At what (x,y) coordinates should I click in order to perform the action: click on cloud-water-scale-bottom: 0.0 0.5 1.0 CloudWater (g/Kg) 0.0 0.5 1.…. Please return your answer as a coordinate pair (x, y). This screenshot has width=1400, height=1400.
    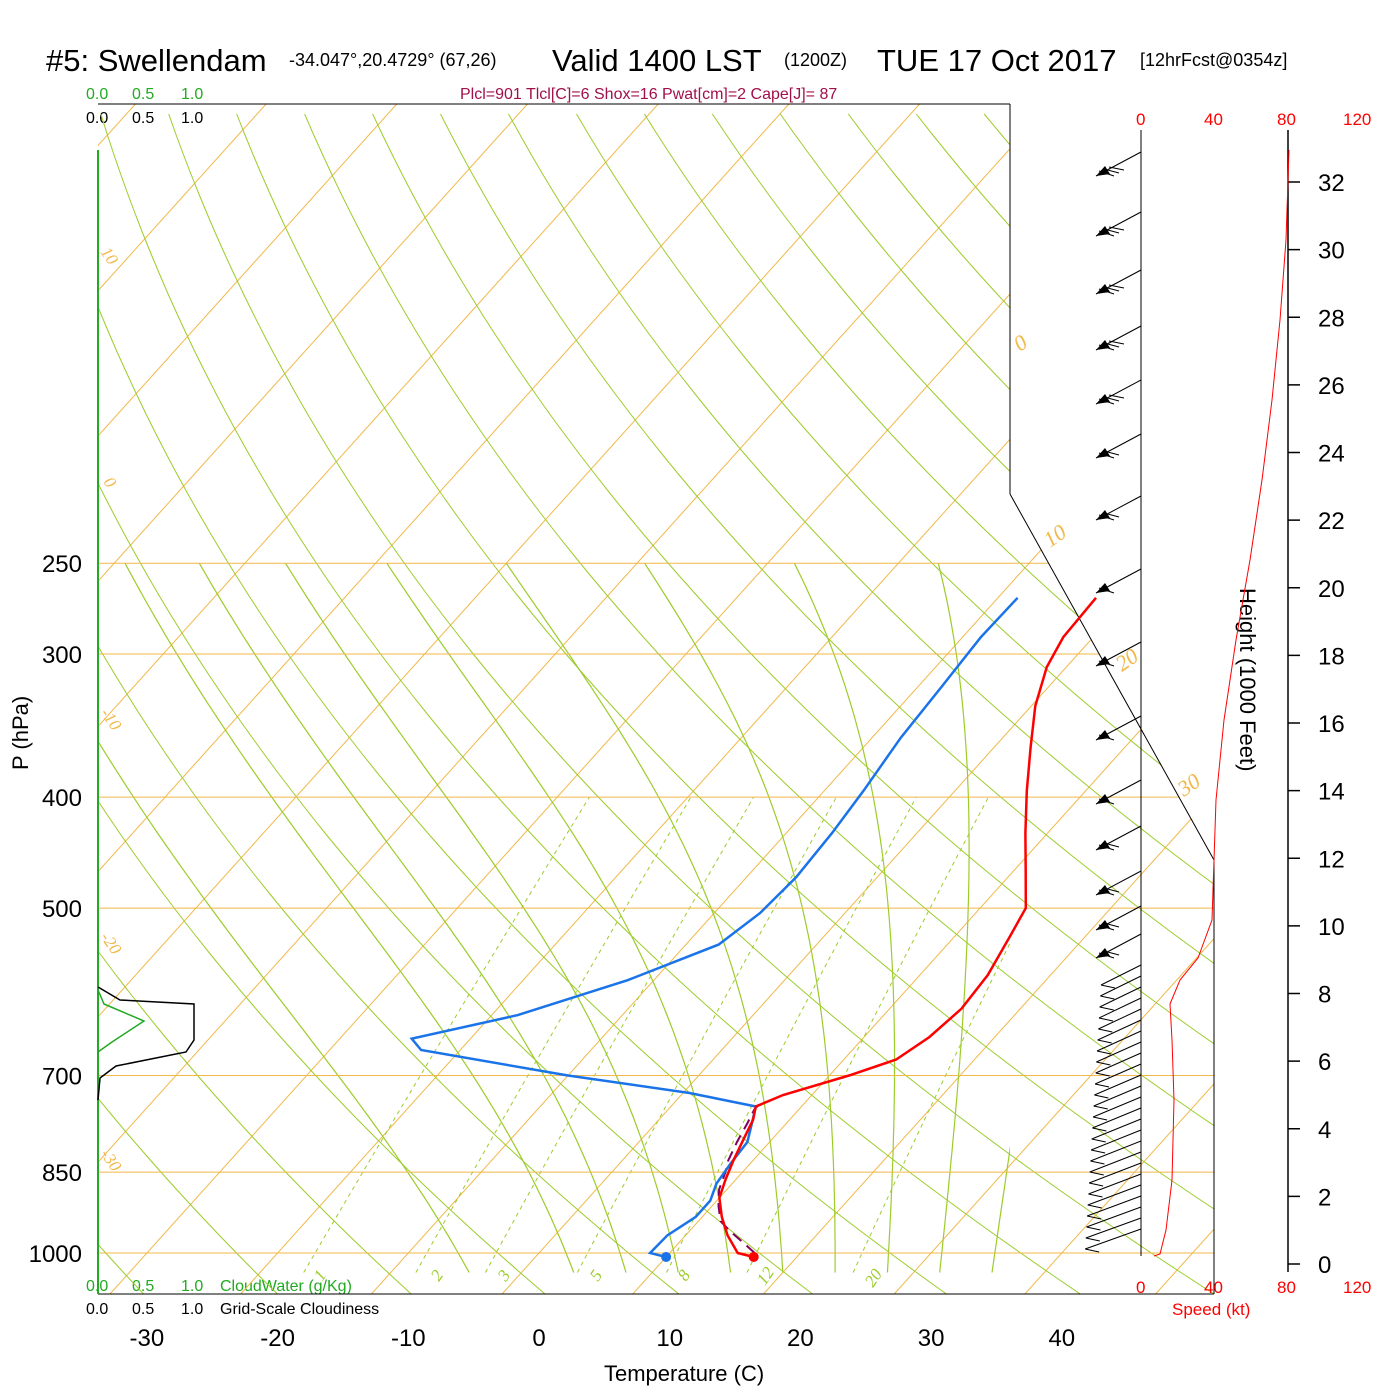
    Looking at the image, I should click on (232, 1298).